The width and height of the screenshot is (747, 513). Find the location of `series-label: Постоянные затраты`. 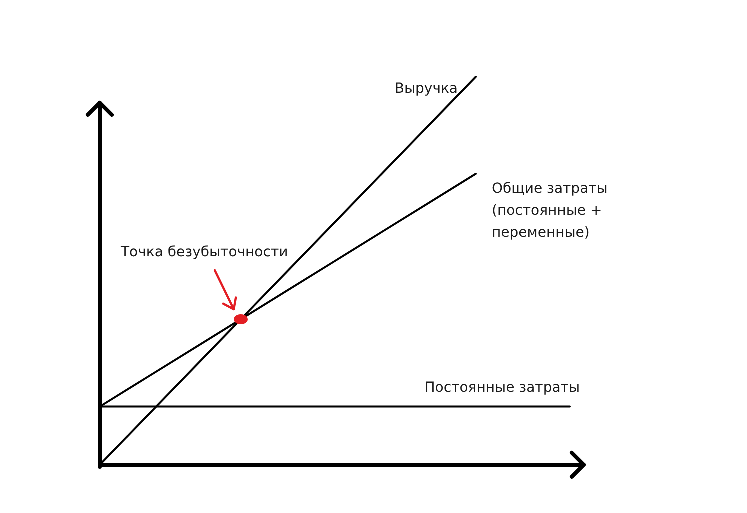

series-label: Постоянные затраты is located at coordinates (502, 388).